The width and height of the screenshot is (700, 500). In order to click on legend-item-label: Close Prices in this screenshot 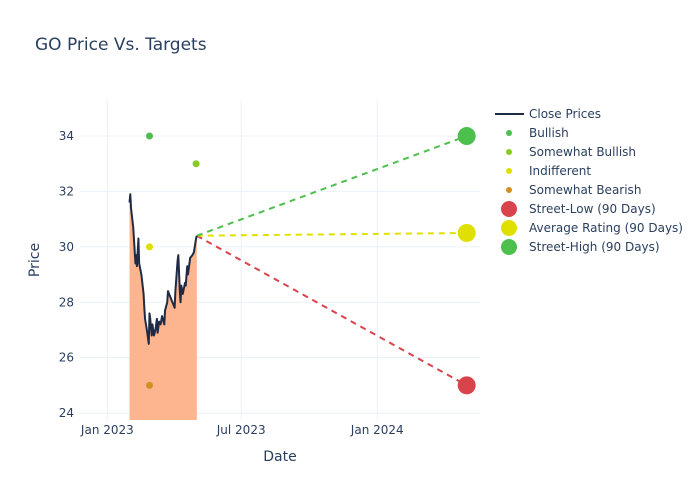, I will do `click(565, 114)`.